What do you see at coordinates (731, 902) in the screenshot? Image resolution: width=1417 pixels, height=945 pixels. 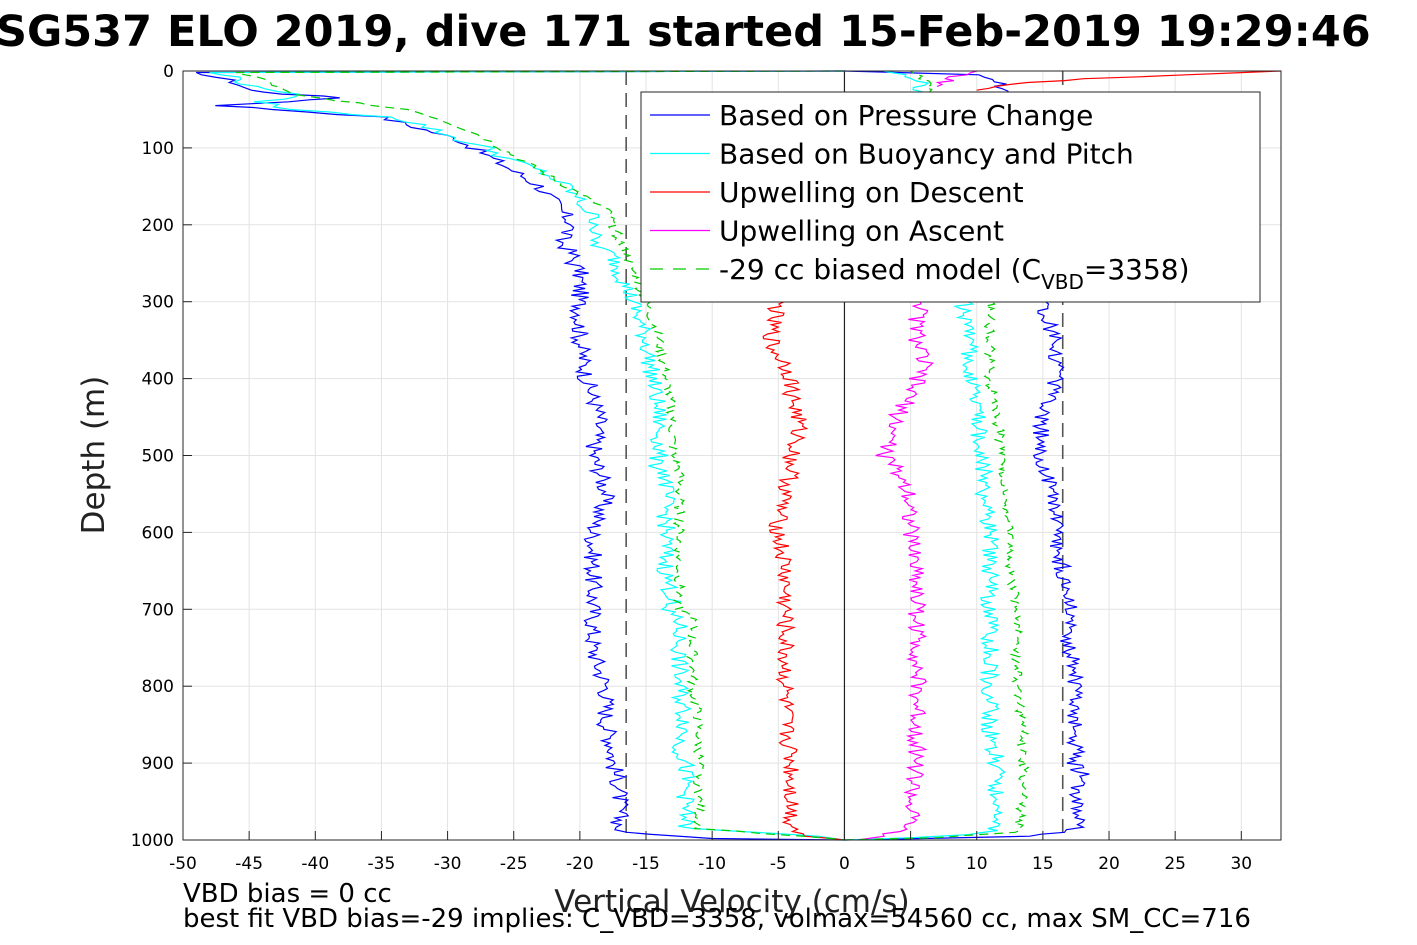 I see `x-axis-label: Vertical Velocity (cm/s)` at bounding box center [731, 902].